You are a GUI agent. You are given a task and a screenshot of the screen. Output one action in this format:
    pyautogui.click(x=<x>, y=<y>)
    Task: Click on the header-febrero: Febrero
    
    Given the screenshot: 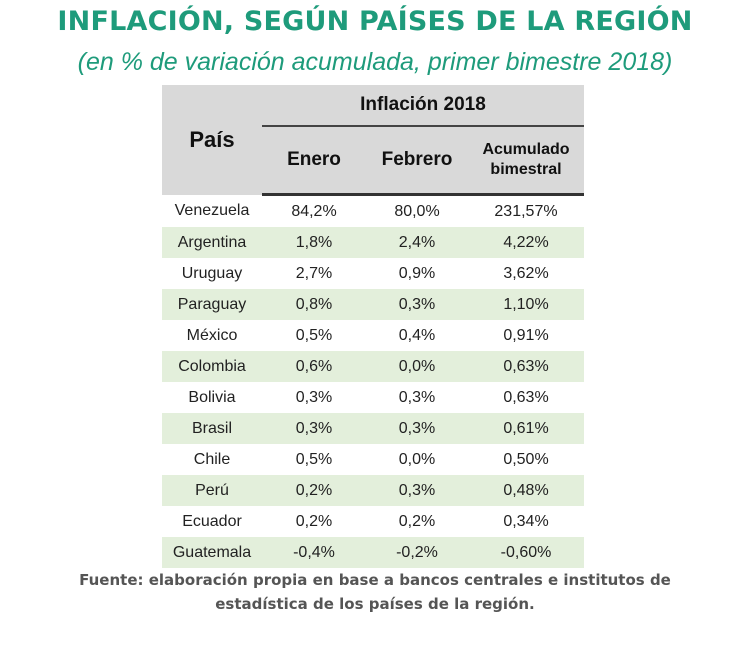 What is the action you would take?
    pyautogui.click(x=417, y=161)
    